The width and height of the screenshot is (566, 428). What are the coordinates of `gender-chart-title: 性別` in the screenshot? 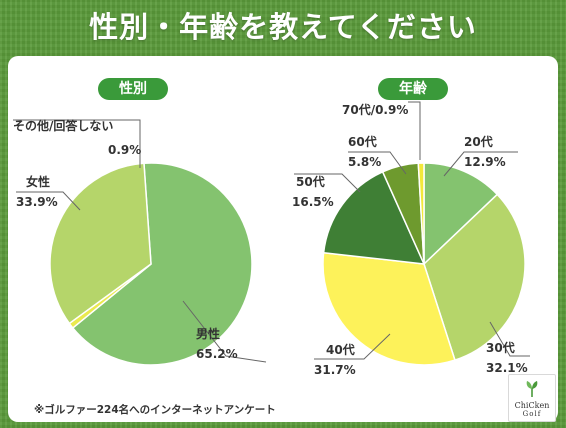 It's located at (133, 89).